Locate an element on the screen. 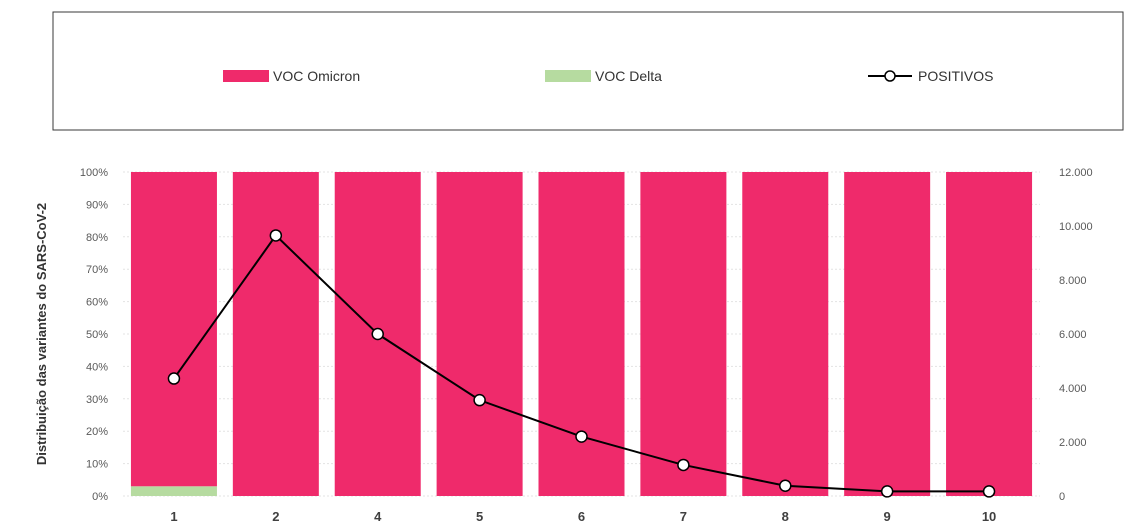 Image resolution: width=1126 pixels, height=526 pixels. y-axis-left-ticks: 0% 10% 20% 30% 40% 50% 60% 70% 80% 90% 100% is located at coordinates (94, 335).